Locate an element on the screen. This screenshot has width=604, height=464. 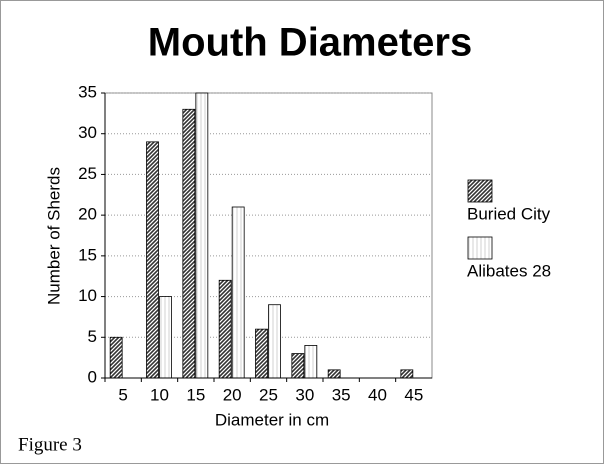
y-tick-label: 25 is located at coordinates (87, 173).